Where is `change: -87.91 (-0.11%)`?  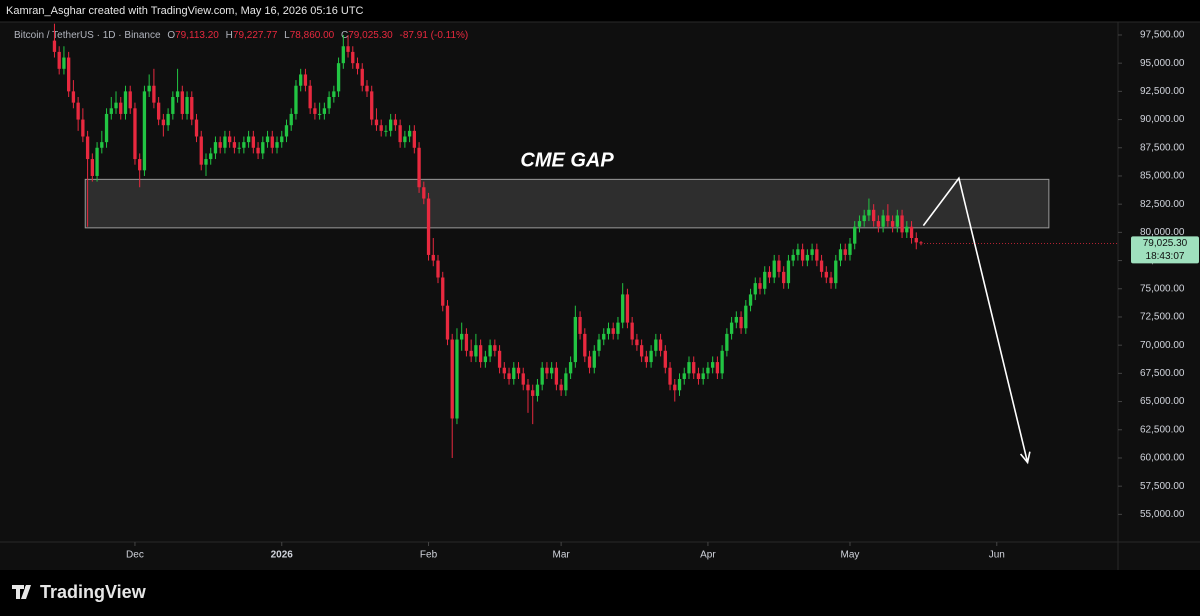
change: -87.91 (-0.11%) is located at coordinates (434, 35).